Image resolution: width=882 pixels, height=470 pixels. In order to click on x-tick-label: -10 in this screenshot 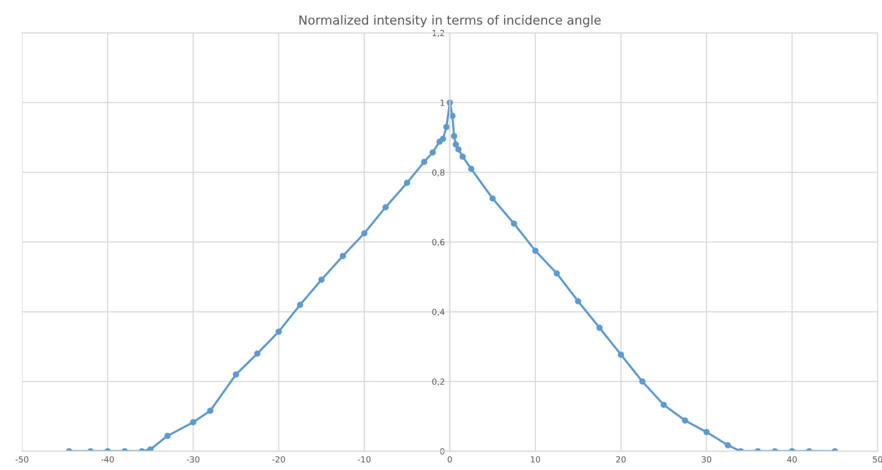, I will do `click(364, 459)`.